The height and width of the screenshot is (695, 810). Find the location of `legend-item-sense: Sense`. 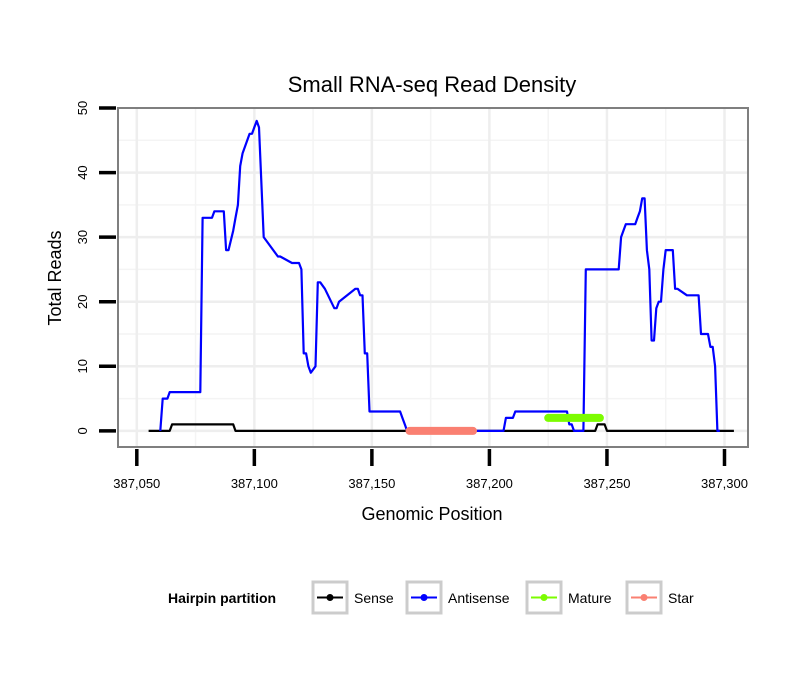

legend-item-sense: Sense is located at coordinates (352, 597).